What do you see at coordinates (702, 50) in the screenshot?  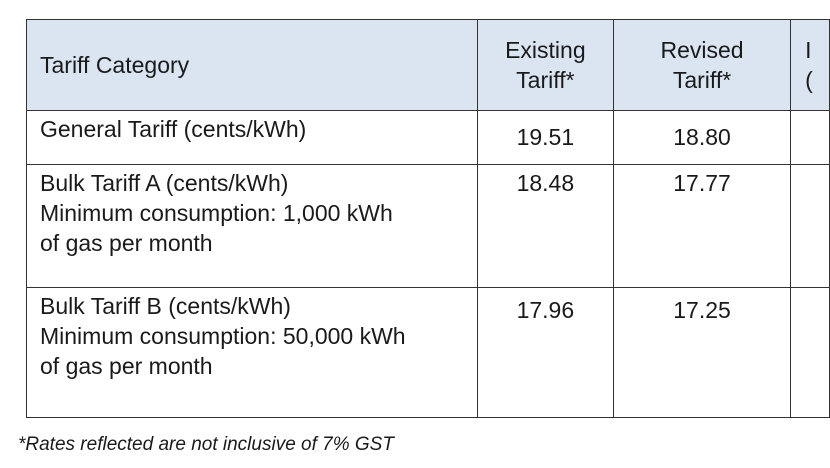 I see `header-revised-line1: Revised` at bounding box center [702, 50].